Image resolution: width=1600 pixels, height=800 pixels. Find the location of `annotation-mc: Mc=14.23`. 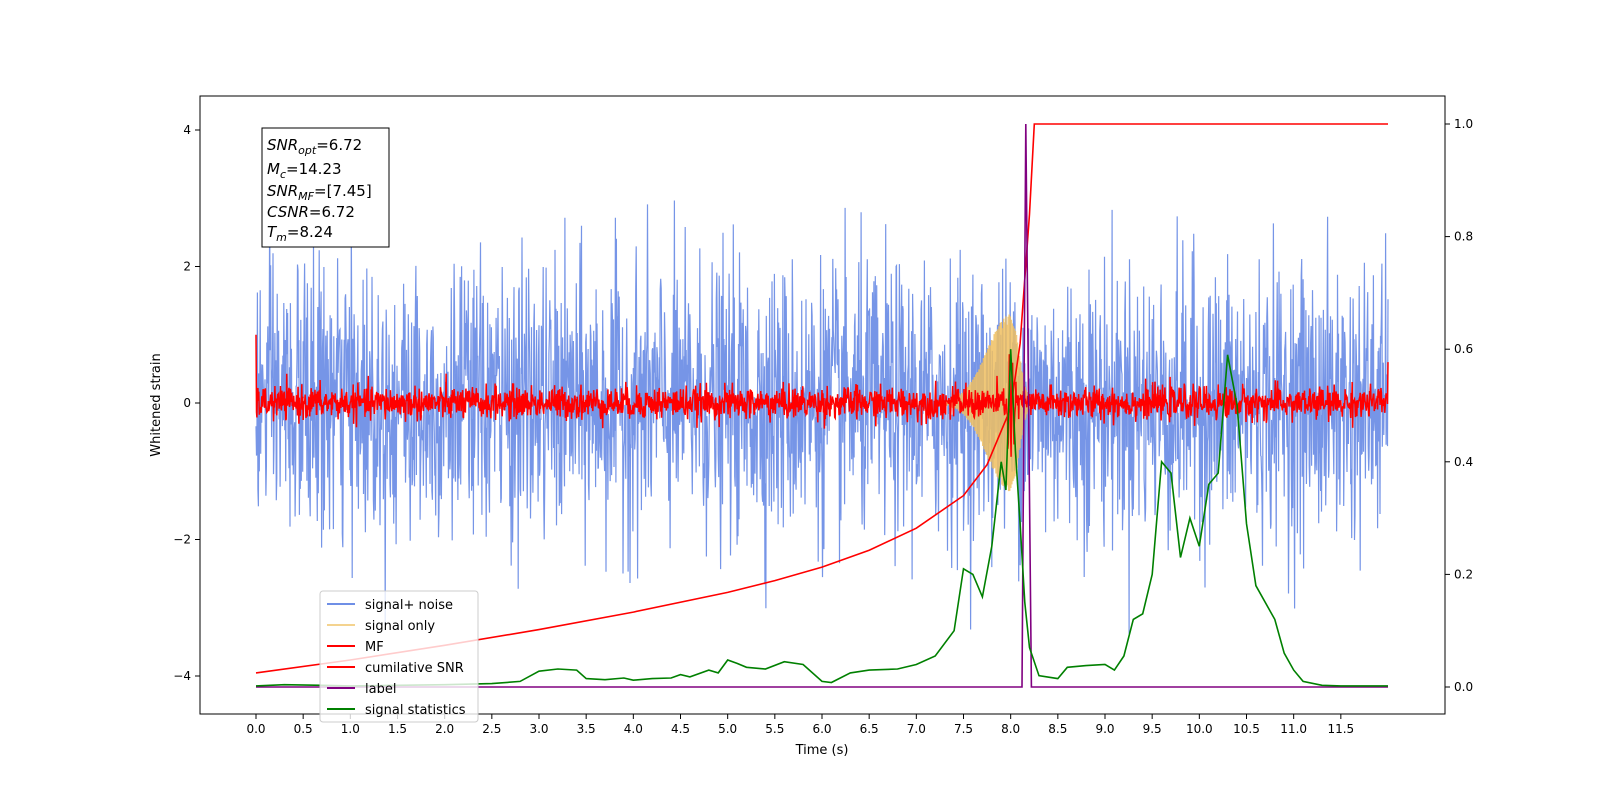

annotation-mc: Mc=14.23 is located at coordinates (304, 170).